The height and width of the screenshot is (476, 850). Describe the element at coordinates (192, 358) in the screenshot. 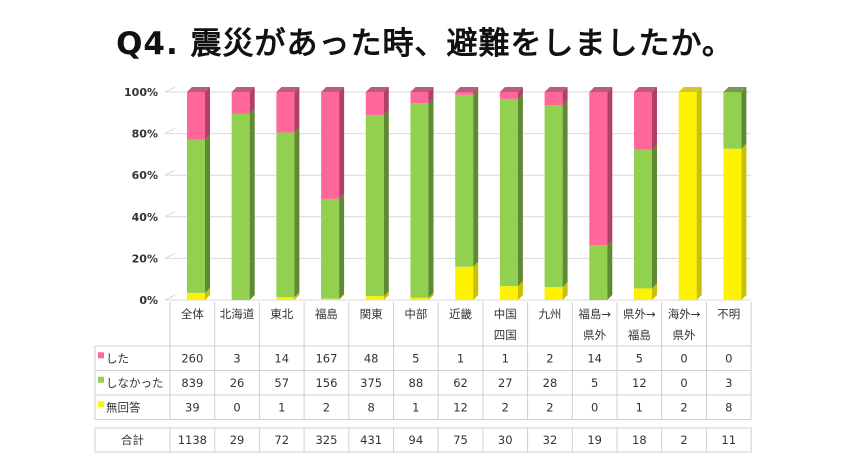

I see `table-cell: 260` at that location.